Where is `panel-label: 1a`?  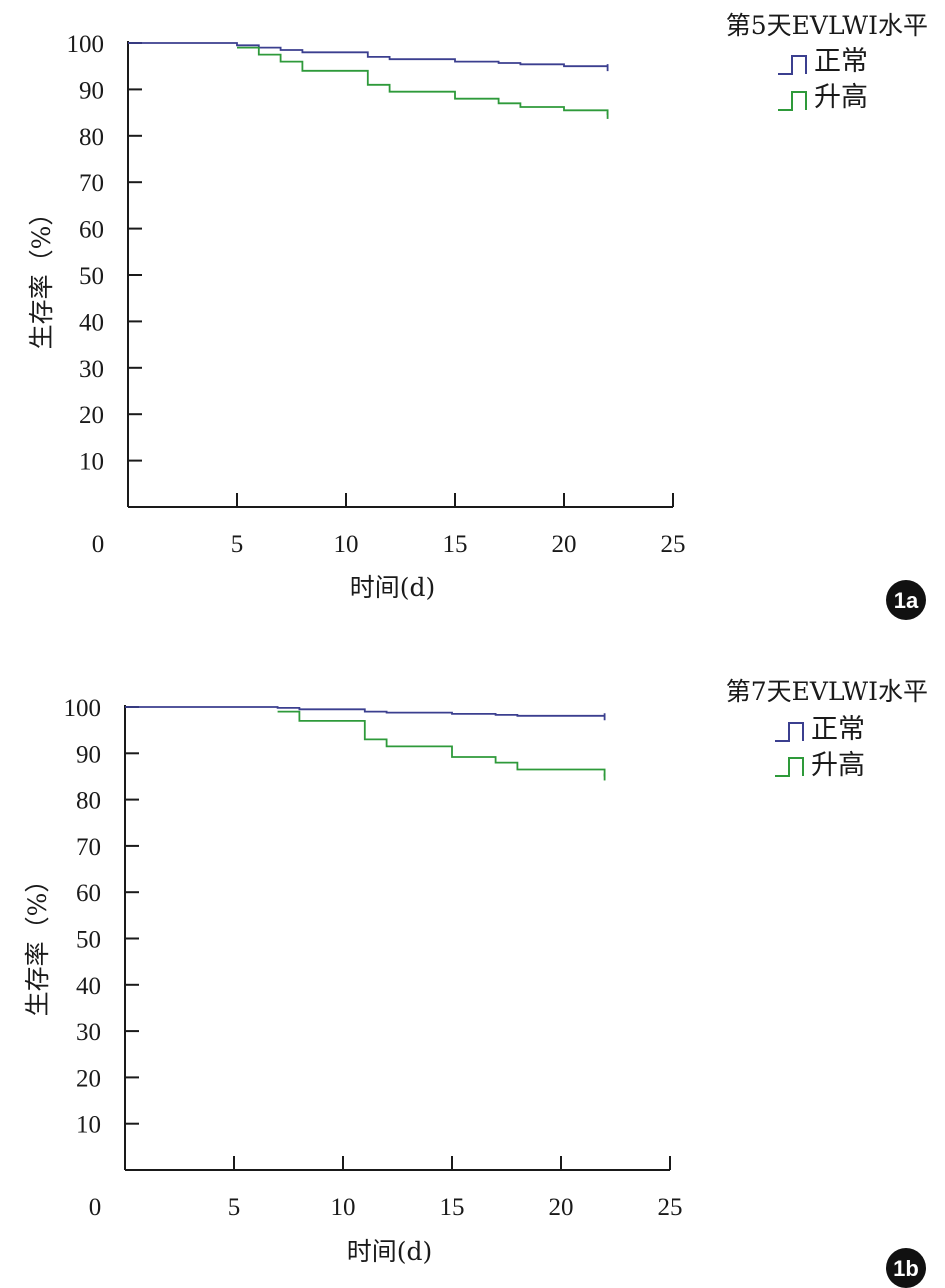 panel-label: 1a is located at coordinates (906, 600).